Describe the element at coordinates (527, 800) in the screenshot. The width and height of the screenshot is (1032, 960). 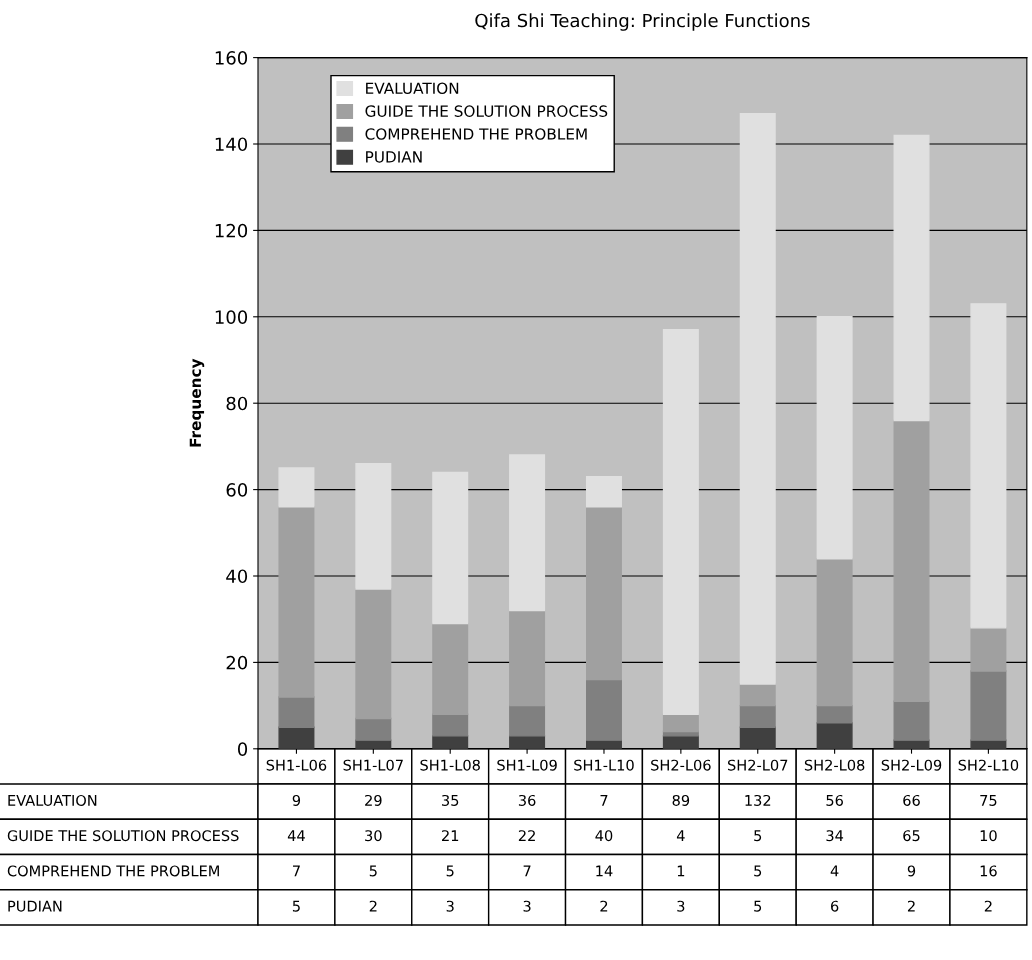
I see `data-label: 36` at that location.